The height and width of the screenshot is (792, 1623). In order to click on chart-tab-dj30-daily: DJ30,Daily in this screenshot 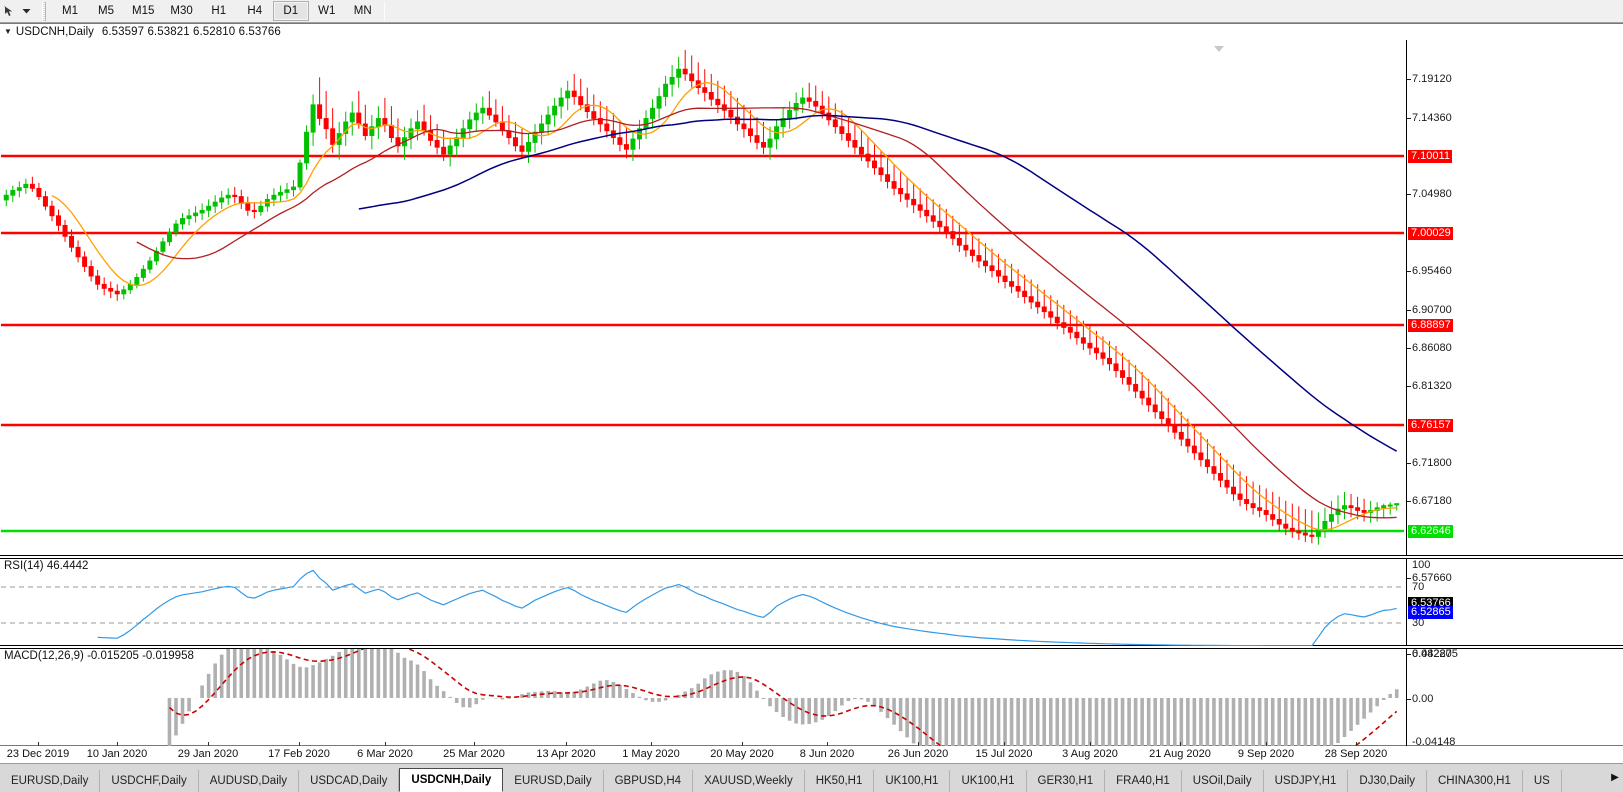, I will do `click(1387, 781)`.